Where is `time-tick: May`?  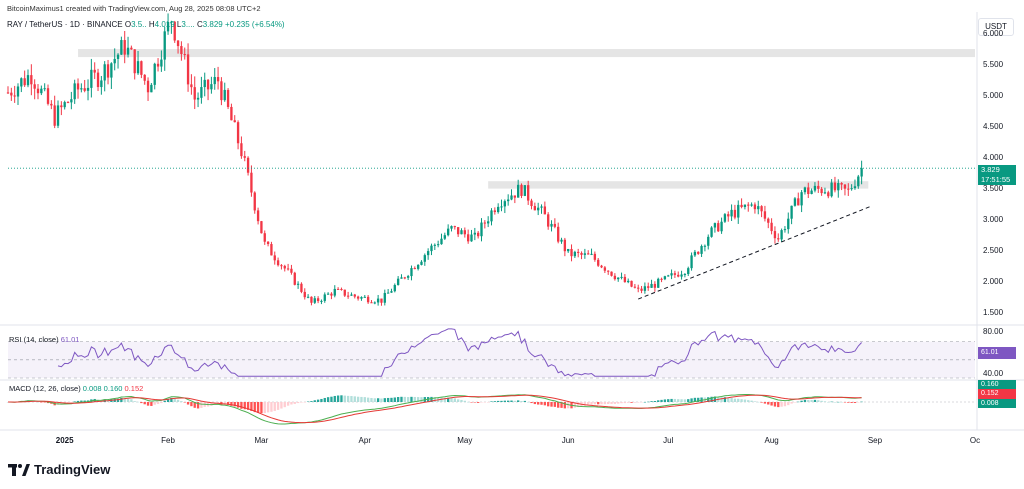
time-tick: May is located at coordinates (464, 440).